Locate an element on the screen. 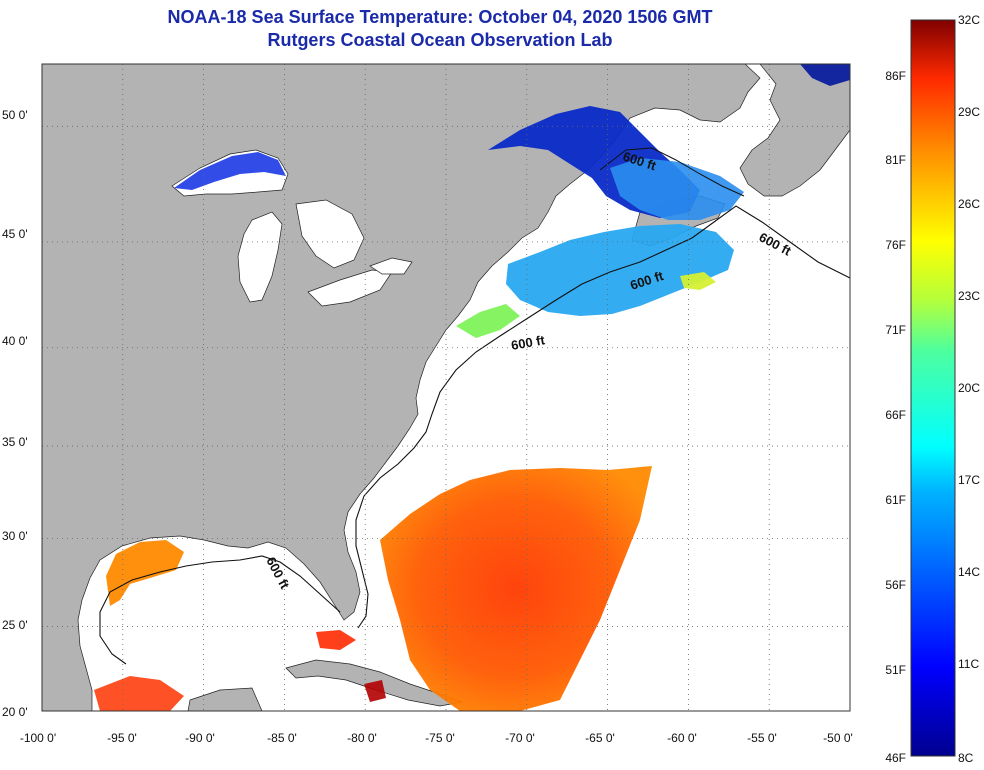  colorbar-c-label: 23C is located at coordinates (969, 296).